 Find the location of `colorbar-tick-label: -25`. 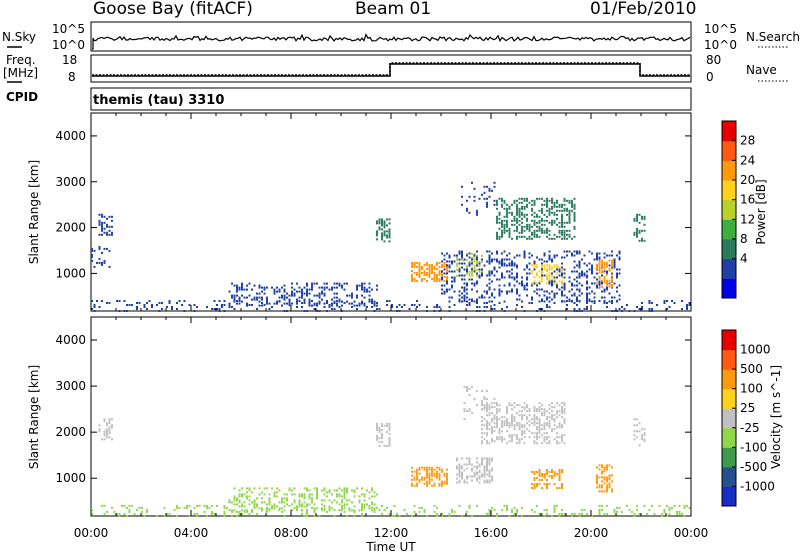

colorbar-tick-label: -25 is located at coordinates (750, 428).